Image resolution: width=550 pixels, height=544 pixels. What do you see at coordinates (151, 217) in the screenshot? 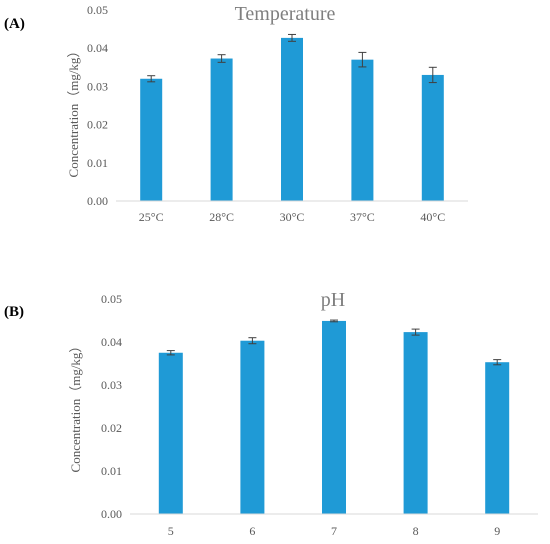
I see `x-tick-label: 25°C` at bounding box center [151, 217].